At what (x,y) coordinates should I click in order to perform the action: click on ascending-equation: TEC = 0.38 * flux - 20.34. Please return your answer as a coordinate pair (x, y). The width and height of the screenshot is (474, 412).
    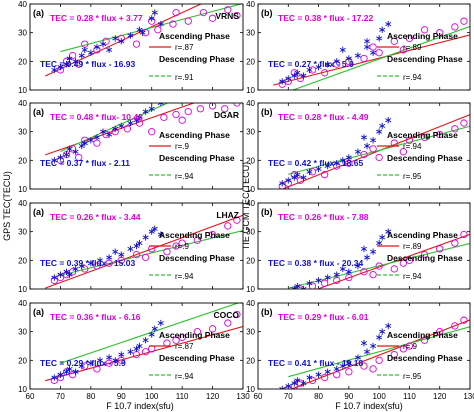
    Looking at the image, I should click on (315, 263).